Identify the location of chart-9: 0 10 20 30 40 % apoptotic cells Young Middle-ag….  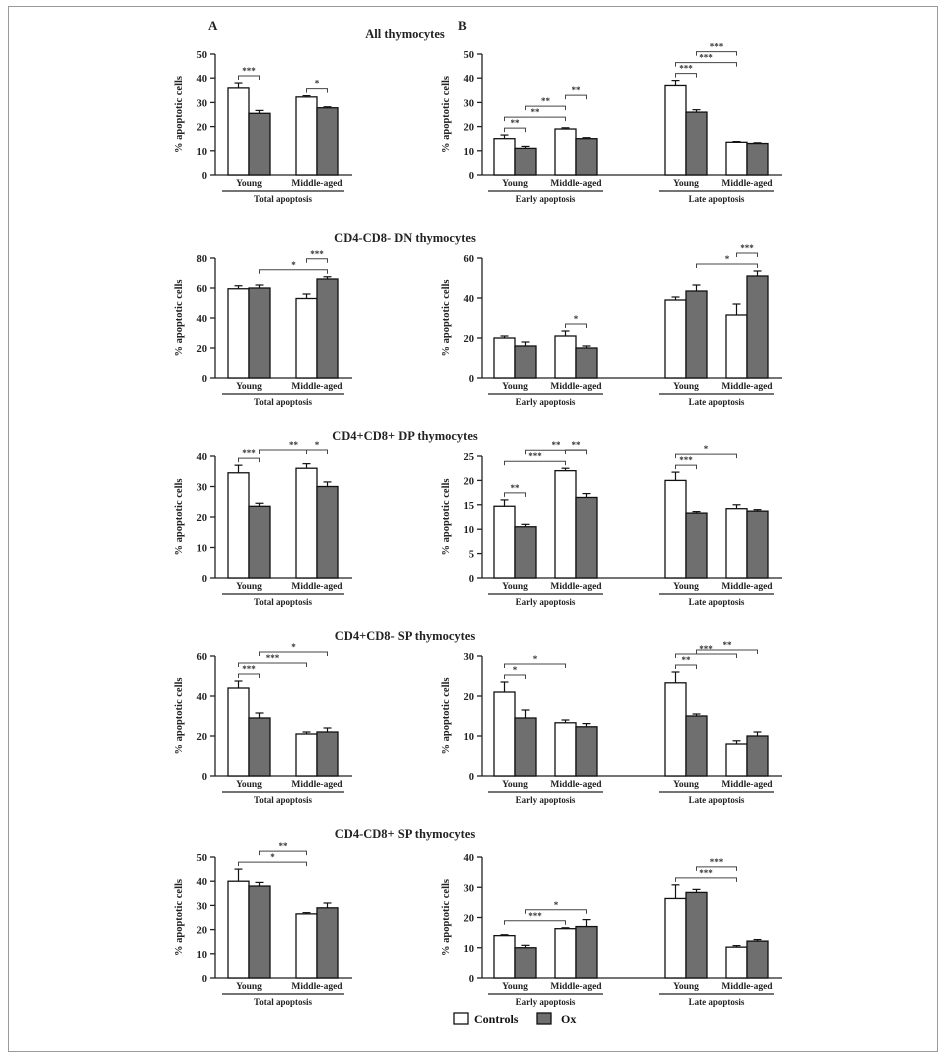
(611, 930).